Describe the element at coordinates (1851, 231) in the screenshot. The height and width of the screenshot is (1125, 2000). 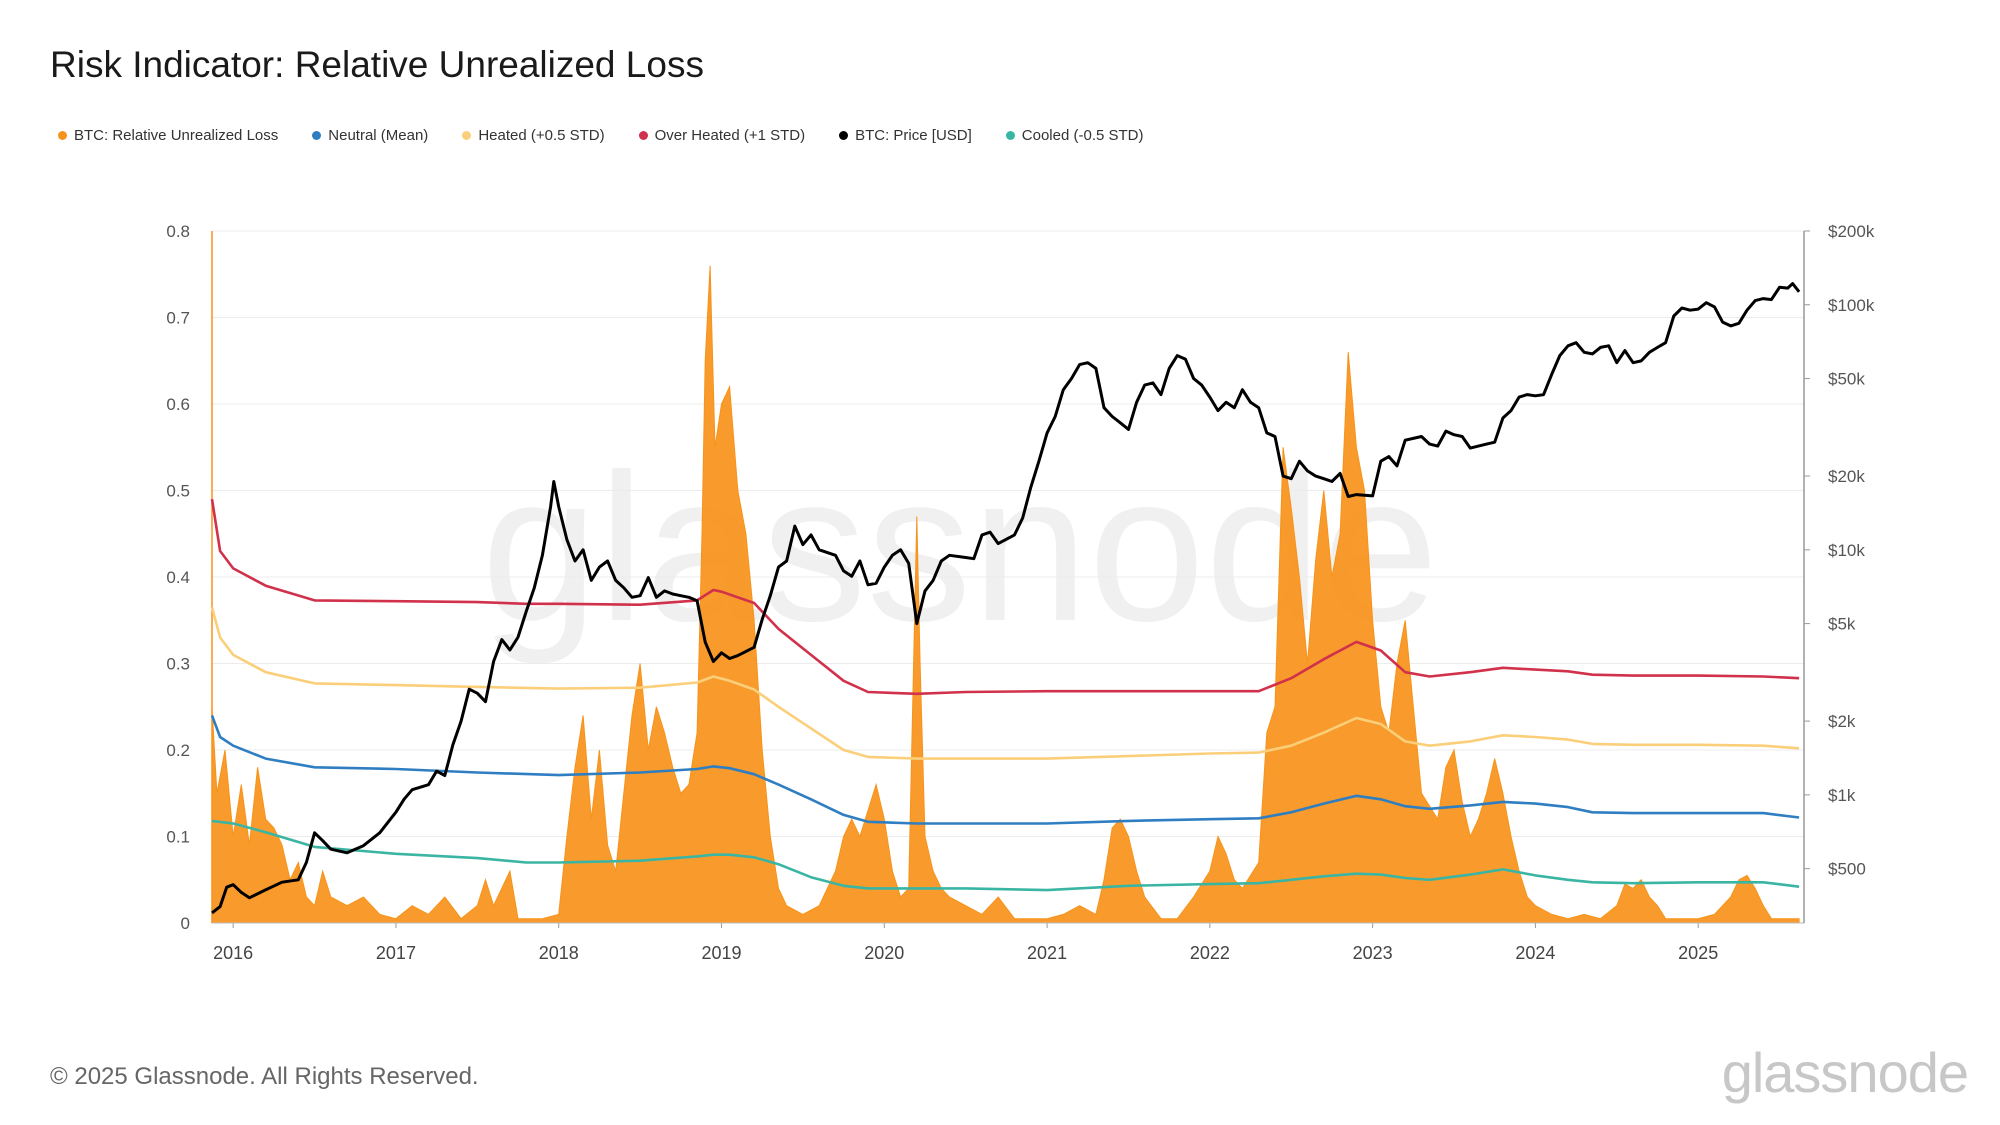
I see `right-tick-label: $200k` at that location.